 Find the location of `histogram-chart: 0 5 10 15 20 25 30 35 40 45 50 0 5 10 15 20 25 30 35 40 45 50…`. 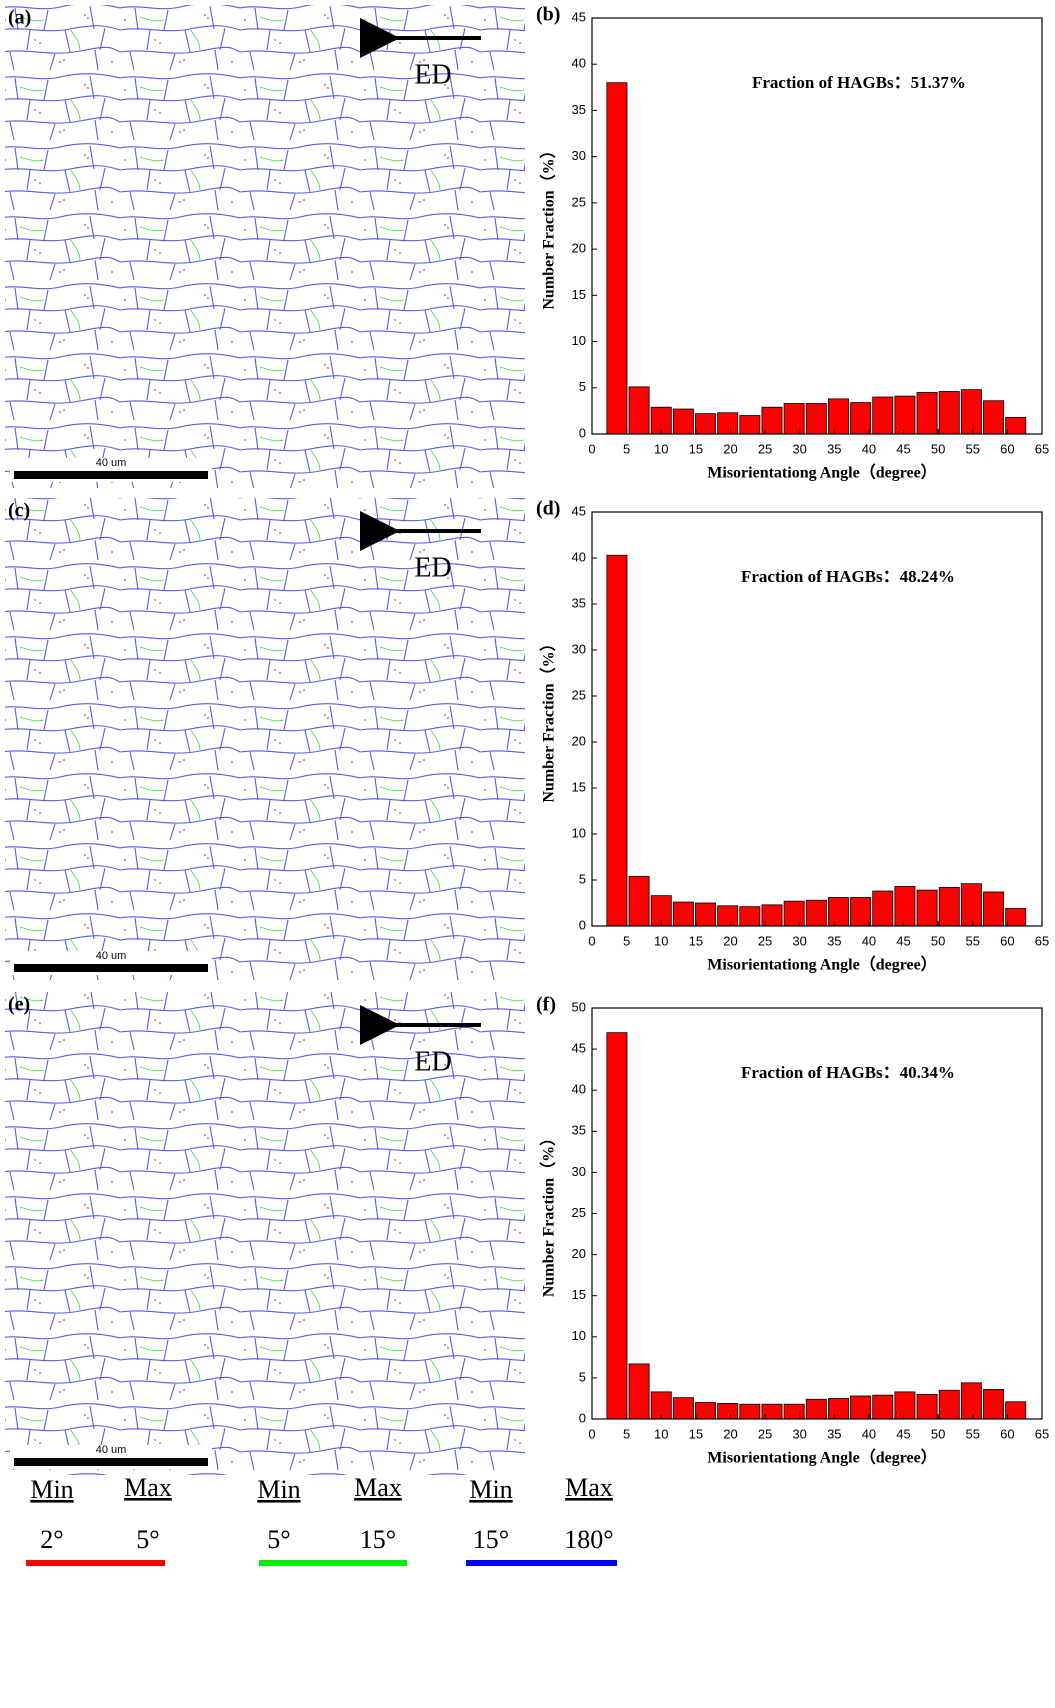

histogram-chart: 0 5 10 15 20 25 30 35 40 45 50 0 5 10 15 20 25 30 35 40 45 50… is located at coordinates (792, 1230).